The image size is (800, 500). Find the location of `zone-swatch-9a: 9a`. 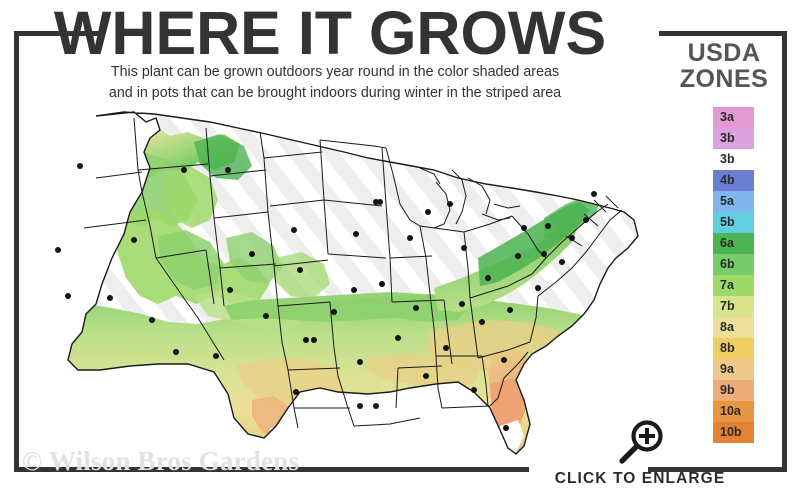

zone-swatch-9a: 9a is located at coordinates (733, 369).